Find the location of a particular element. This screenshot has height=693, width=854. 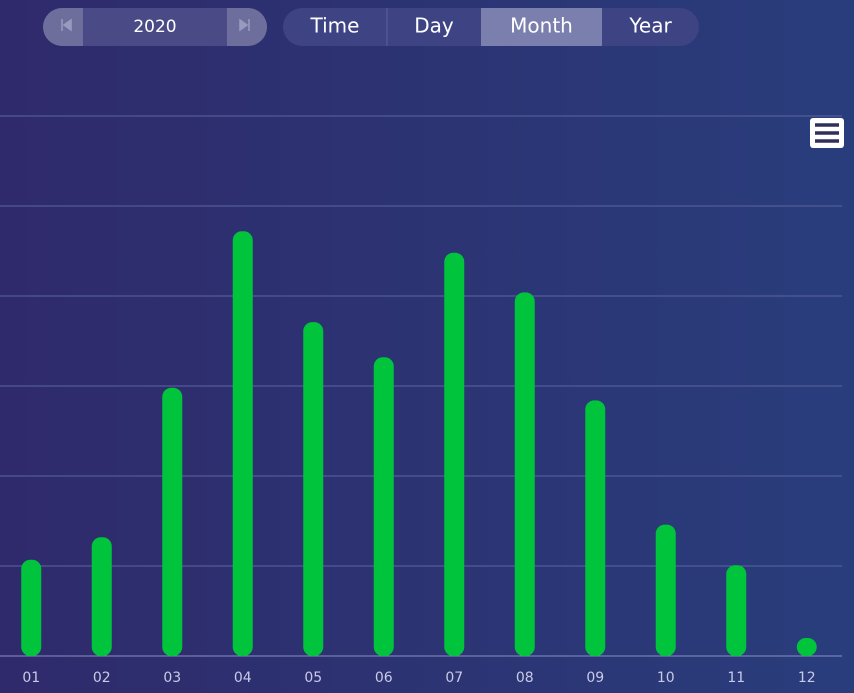

next-icon is located at coordinates (244, 25).